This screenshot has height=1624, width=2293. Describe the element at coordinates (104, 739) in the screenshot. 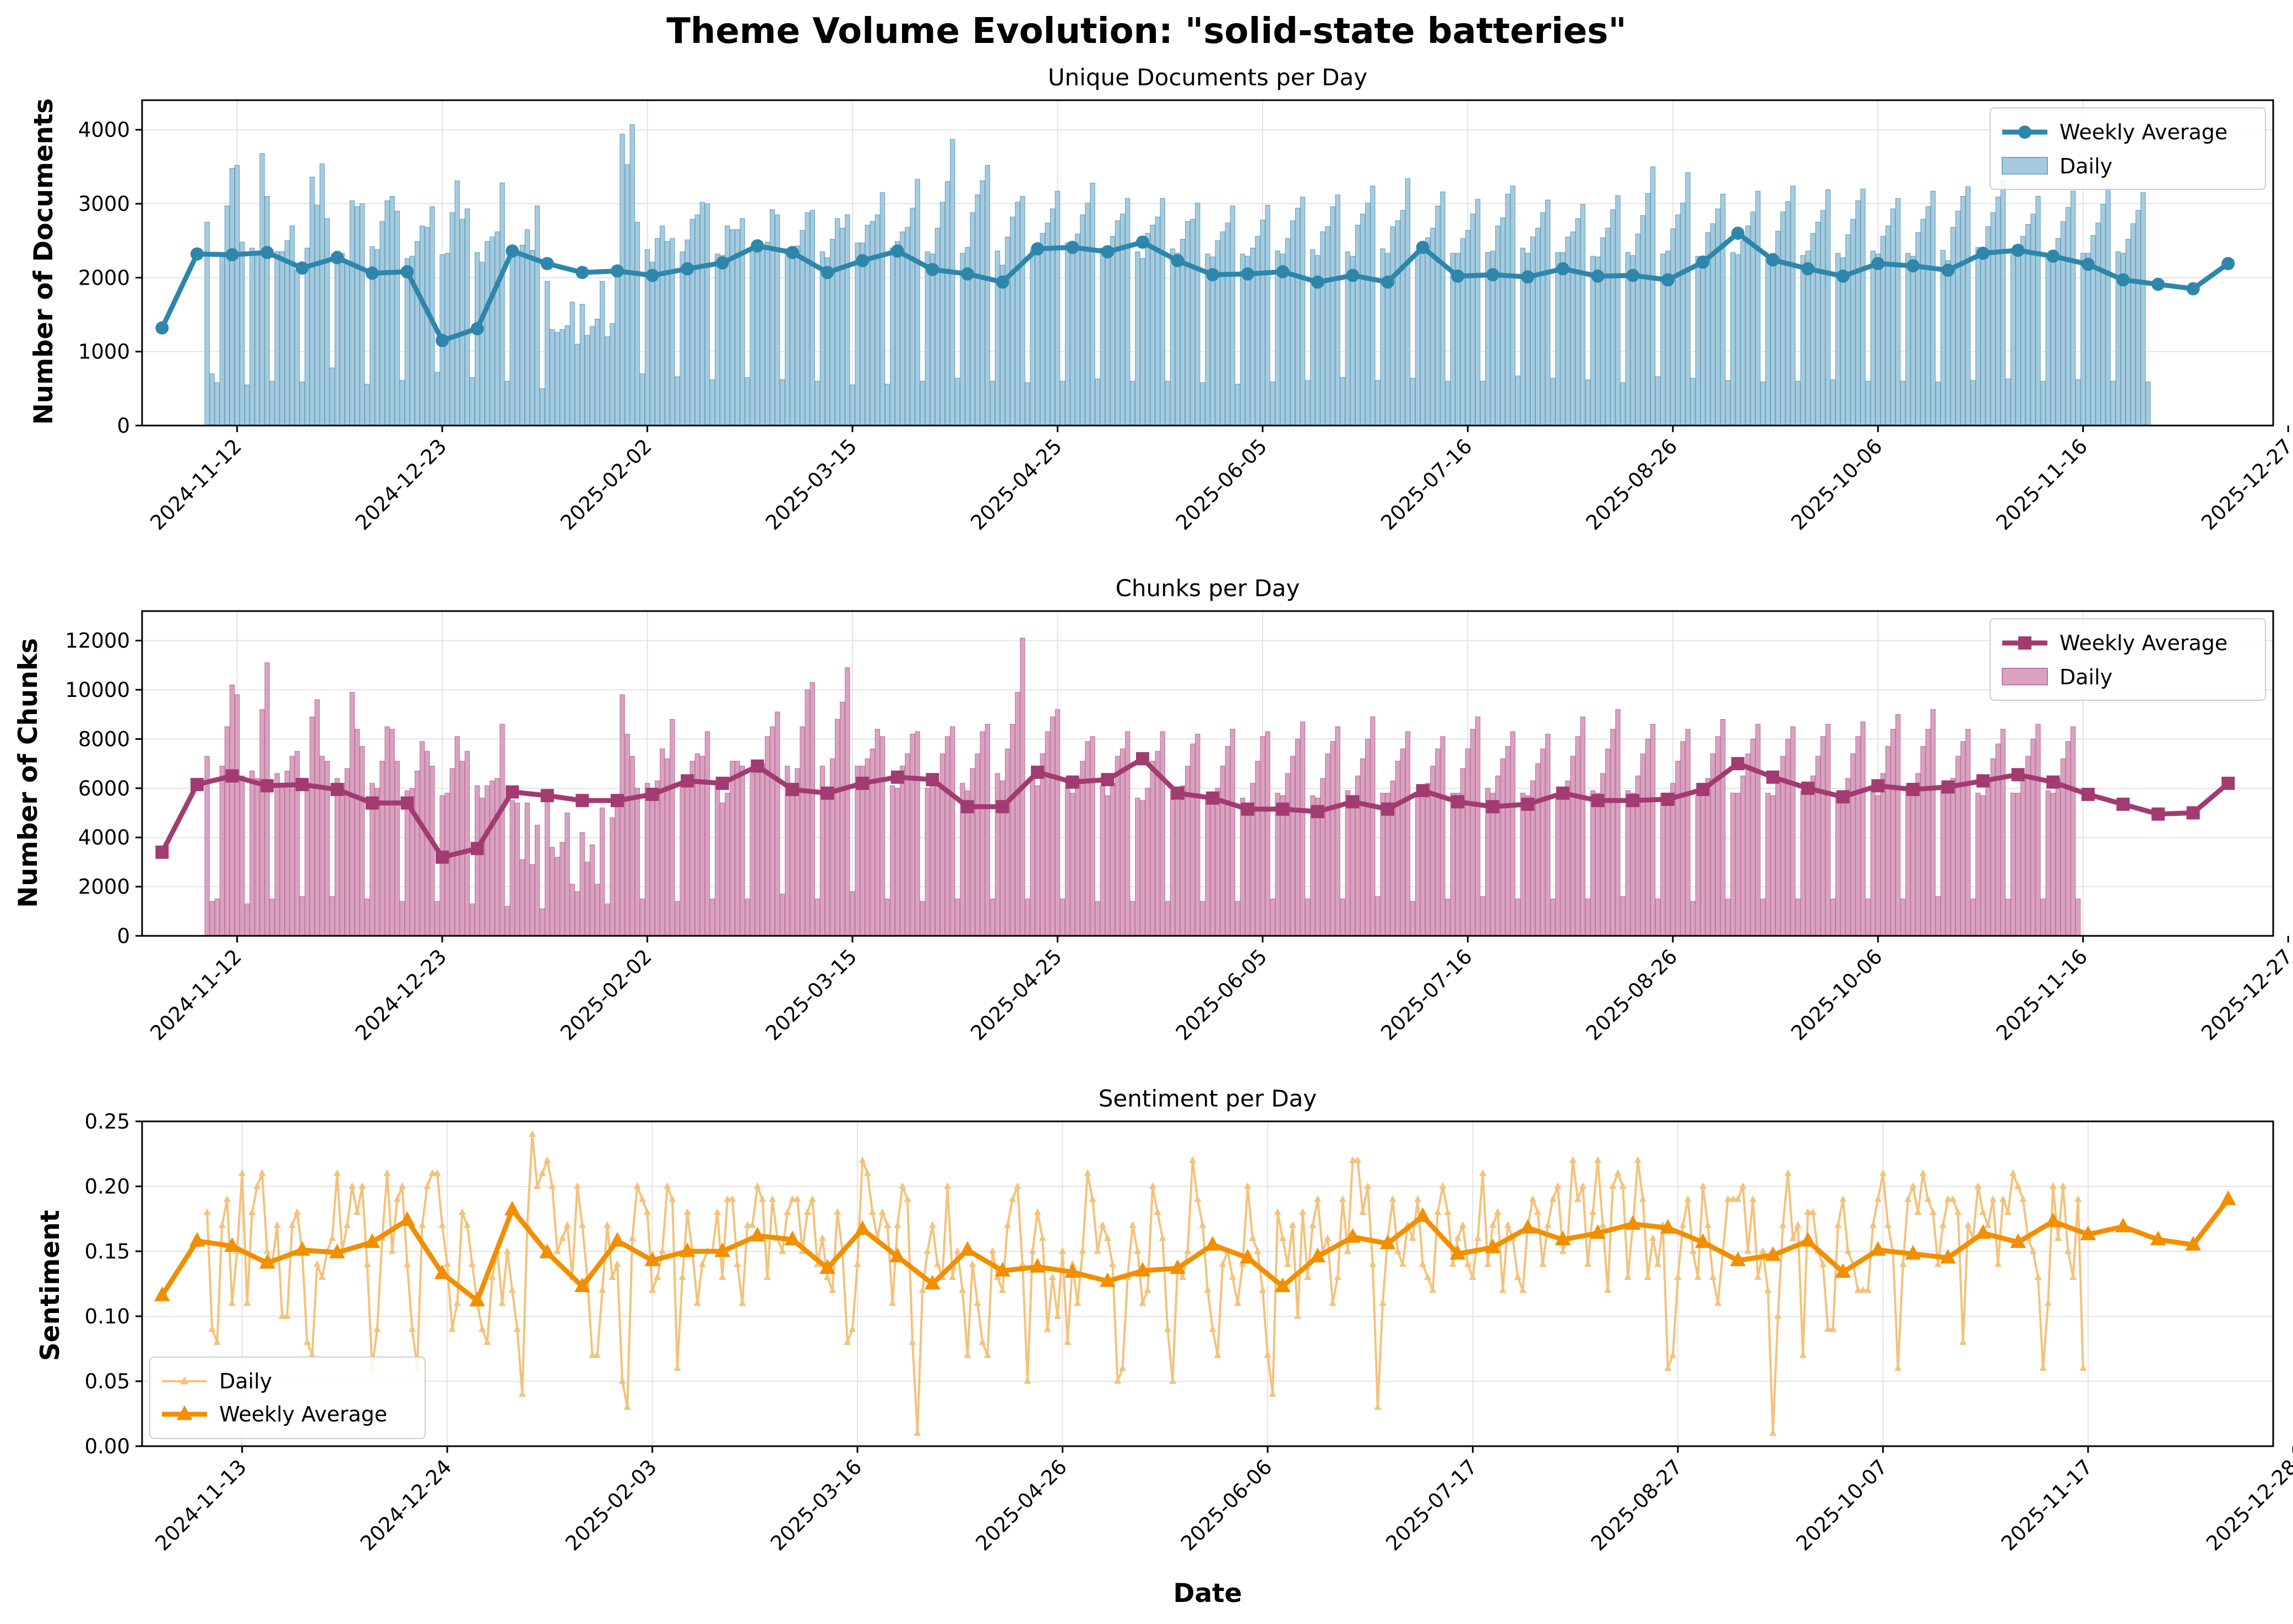

I see `y-tick-label: 8000` at that location.